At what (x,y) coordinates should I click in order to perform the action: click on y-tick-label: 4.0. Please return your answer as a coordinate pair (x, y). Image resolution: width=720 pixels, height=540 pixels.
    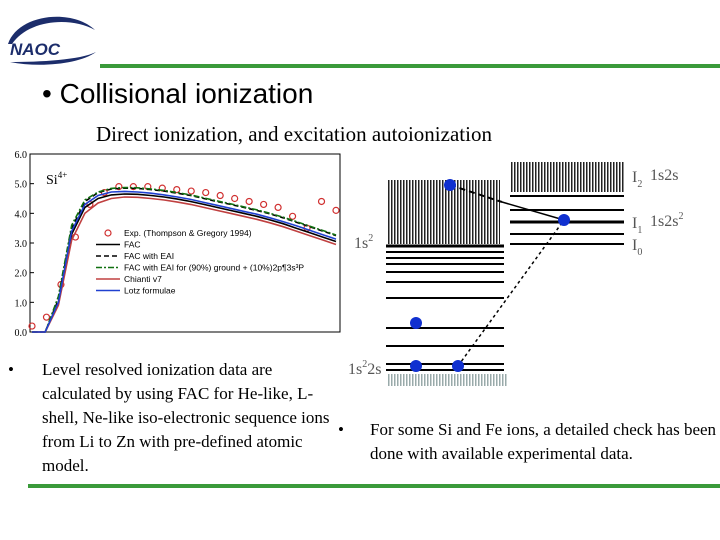
    Looking at the image, I should click on (21, 214).